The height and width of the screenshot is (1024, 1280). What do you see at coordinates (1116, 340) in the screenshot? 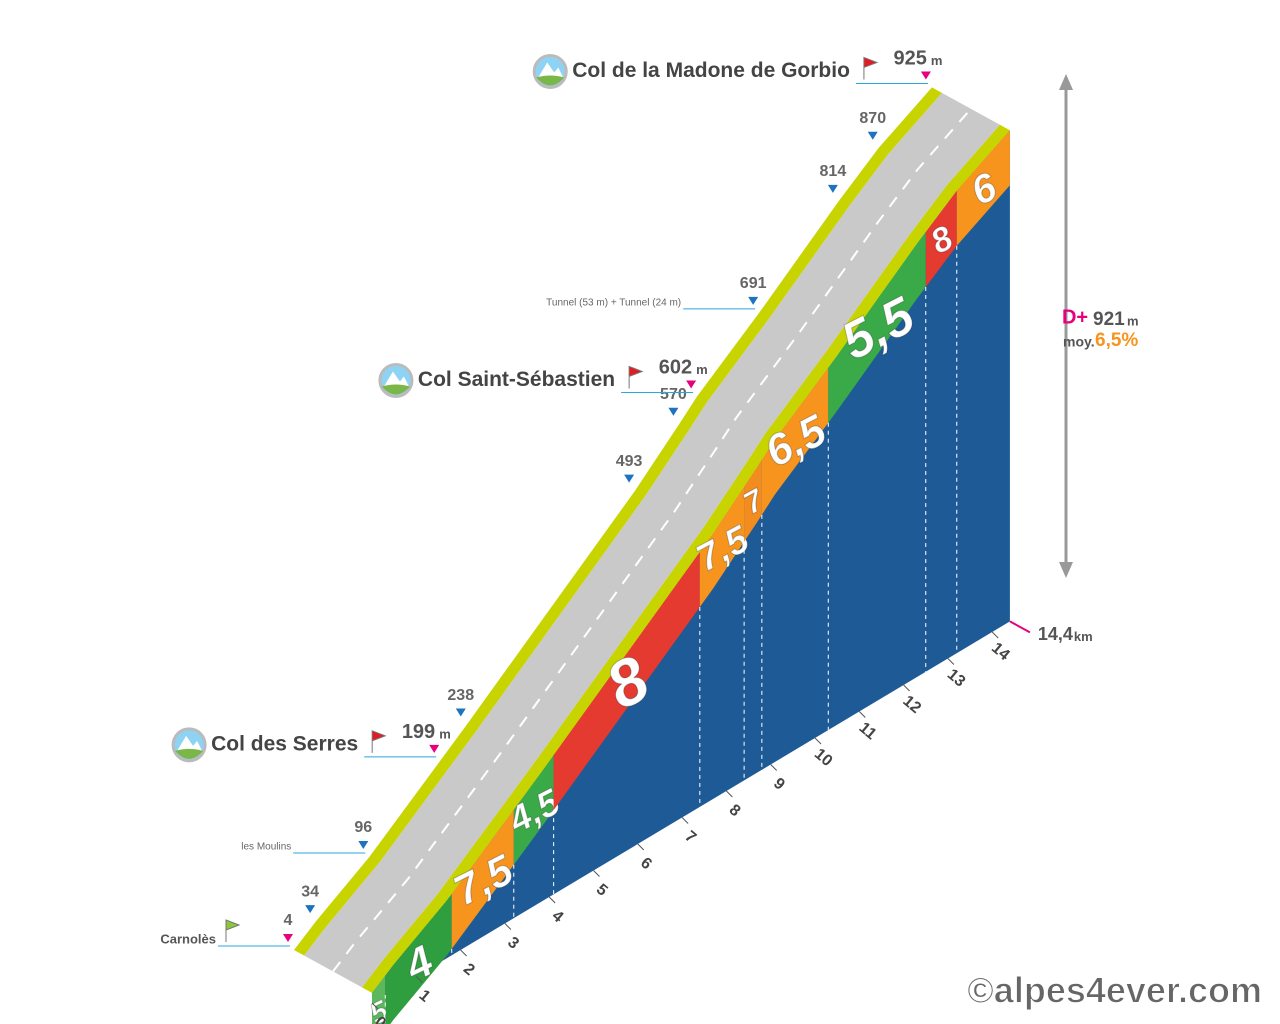
I see `average-value: 6,5%` at bounding box center [1116, 340].